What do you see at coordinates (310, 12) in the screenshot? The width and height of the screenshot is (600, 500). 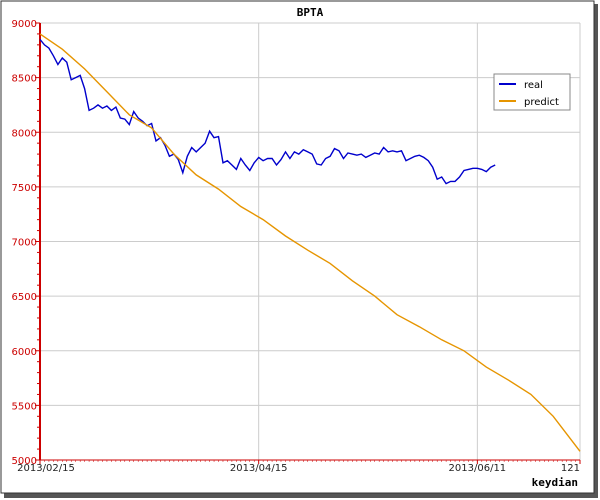 I see `chart-title: BPTA` at bounding box center [310, 12].